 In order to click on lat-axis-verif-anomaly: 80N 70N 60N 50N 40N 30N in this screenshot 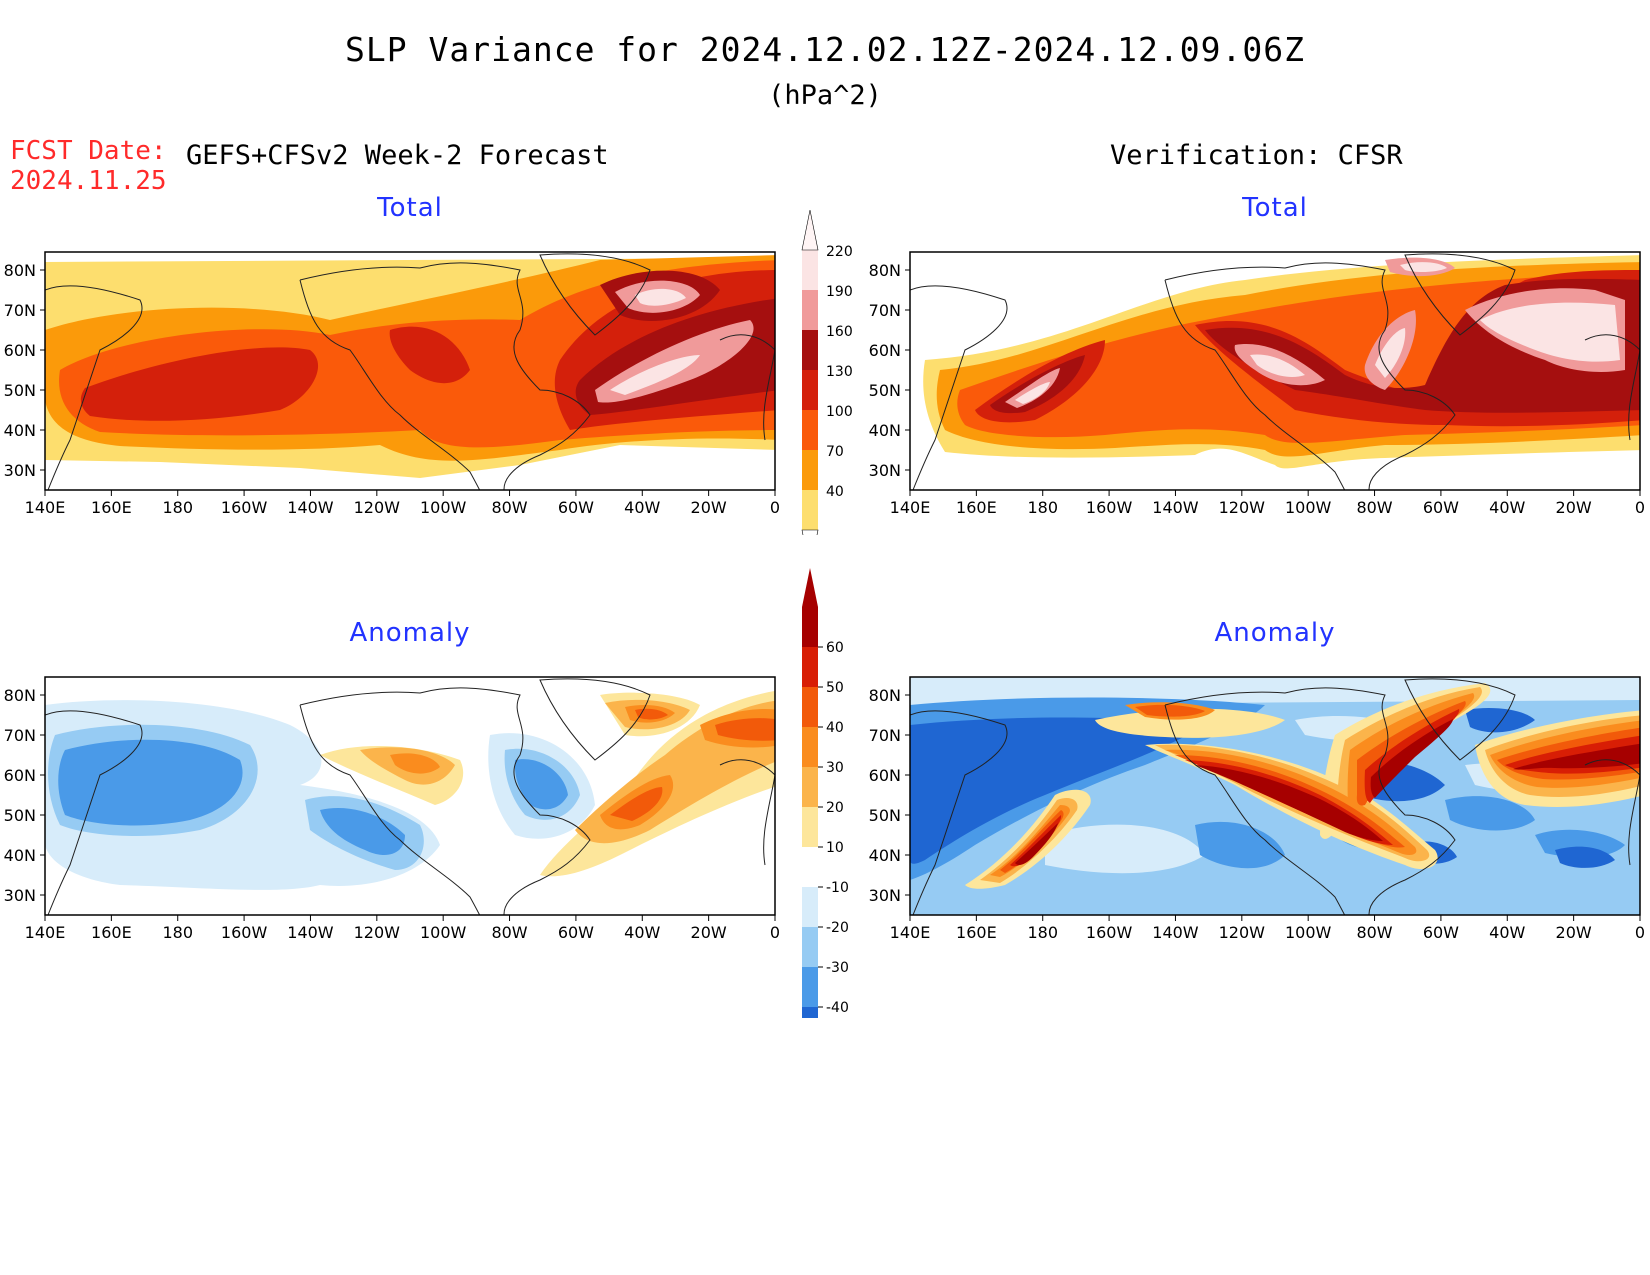, I will do `click(889, 795)`.